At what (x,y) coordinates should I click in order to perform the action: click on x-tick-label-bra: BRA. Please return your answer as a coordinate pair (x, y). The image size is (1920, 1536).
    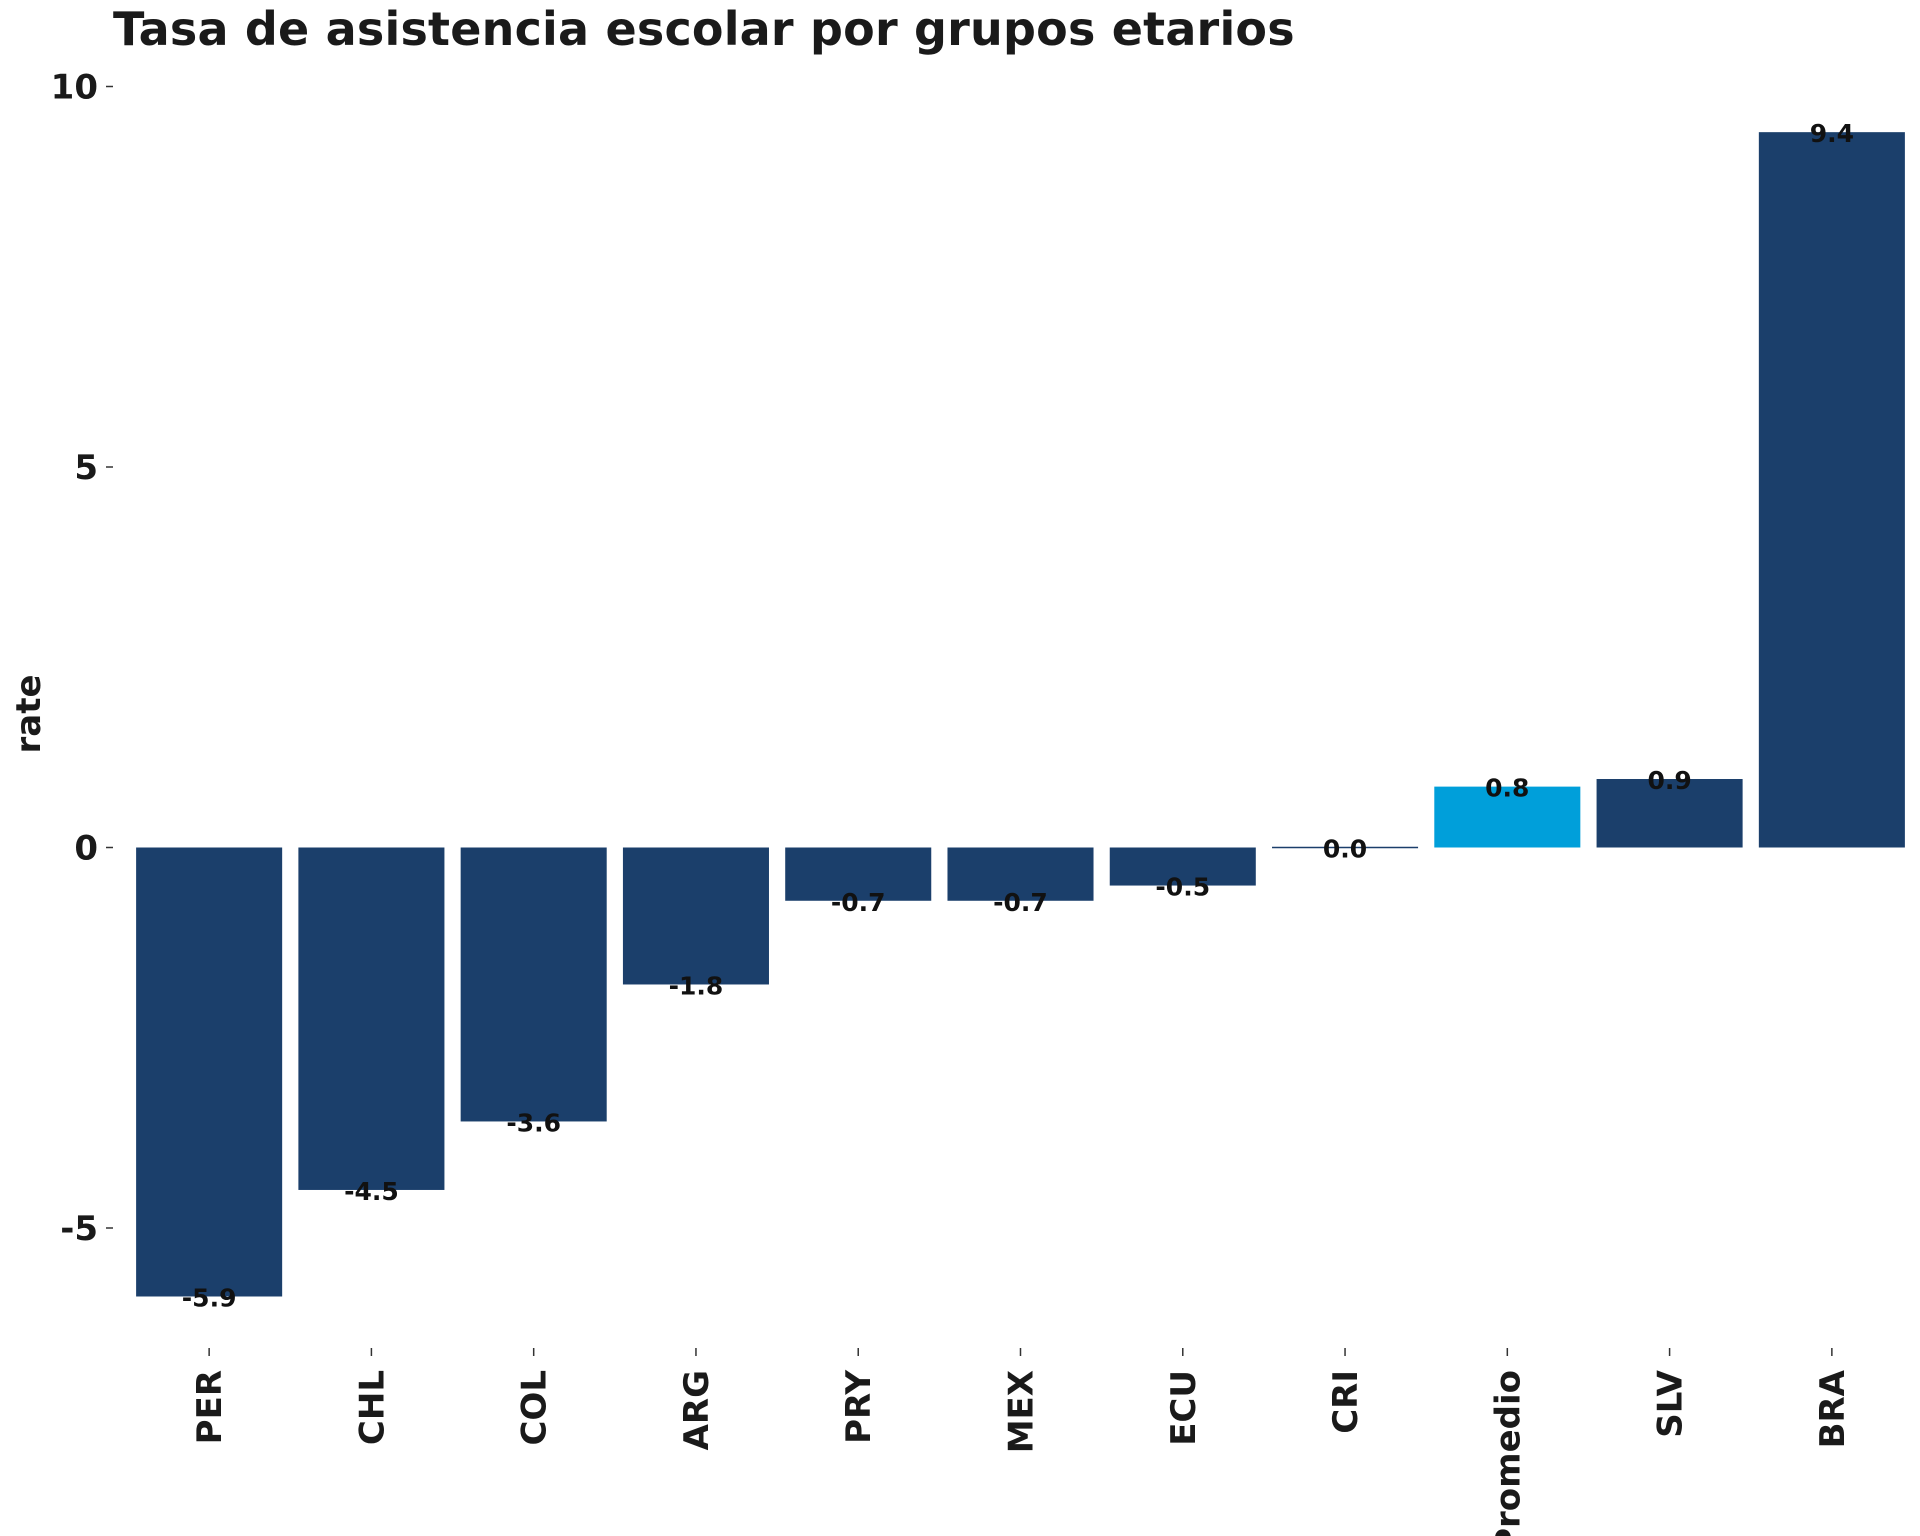
    Looking at the image, I should click on (1833, 1408).